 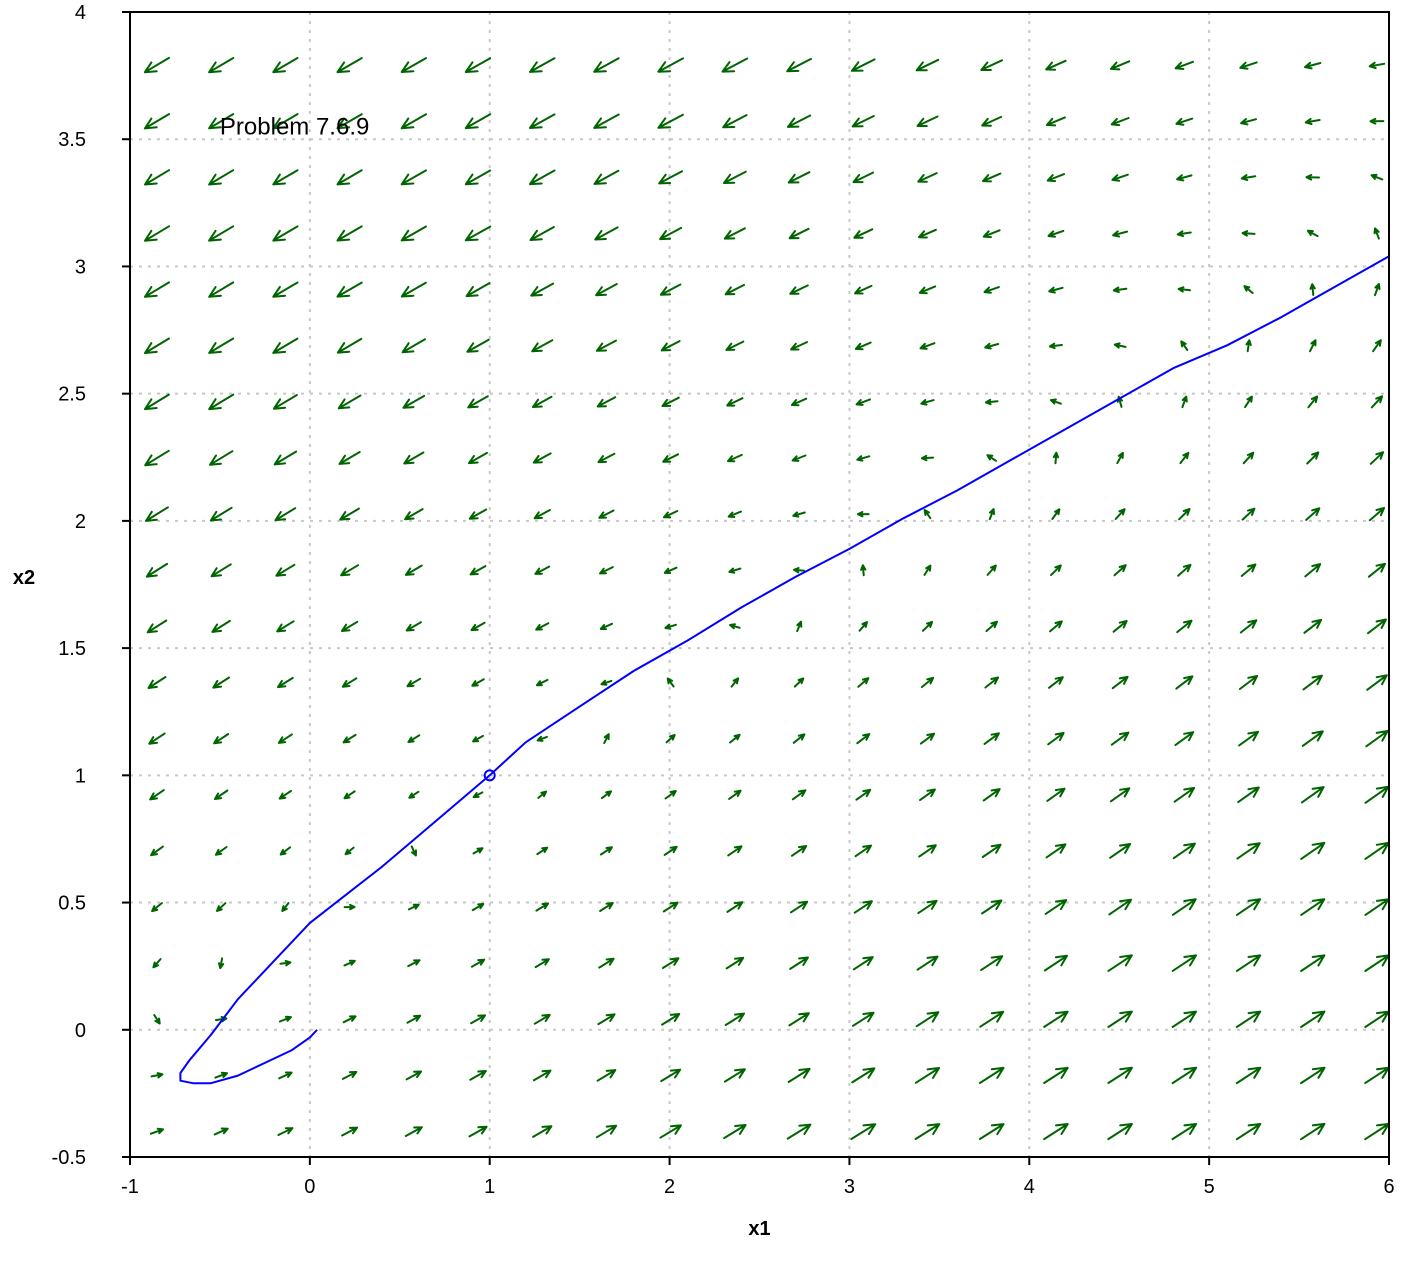 I want to click on x-tick-label: 0, so click(x=309, y=1187).